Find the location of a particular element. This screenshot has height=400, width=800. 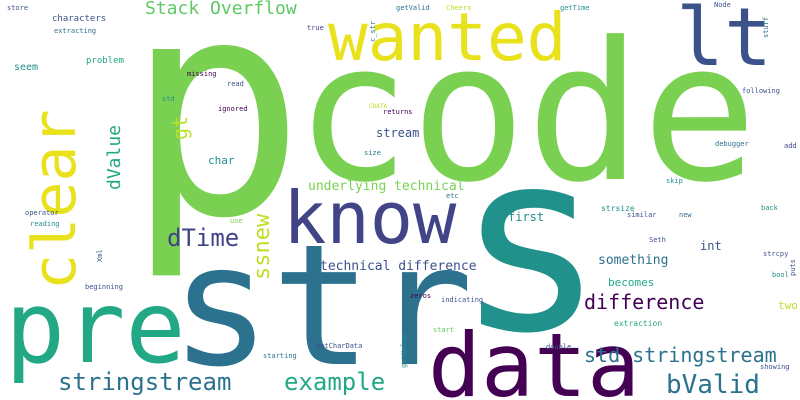

word-node: Node is located at coordinates (722, 5).